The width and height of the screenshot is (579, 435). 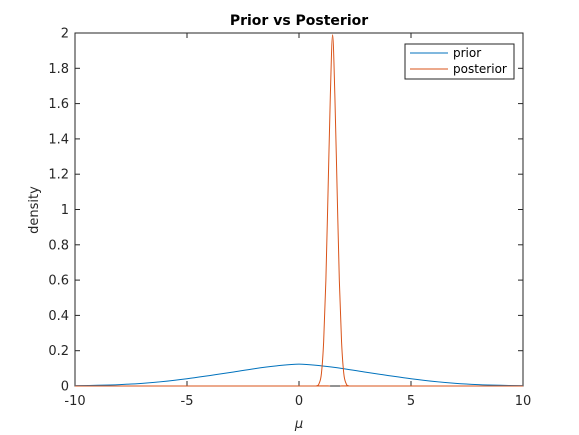 I want to click on y-tick-label: 0, so click(x=65, y=387).